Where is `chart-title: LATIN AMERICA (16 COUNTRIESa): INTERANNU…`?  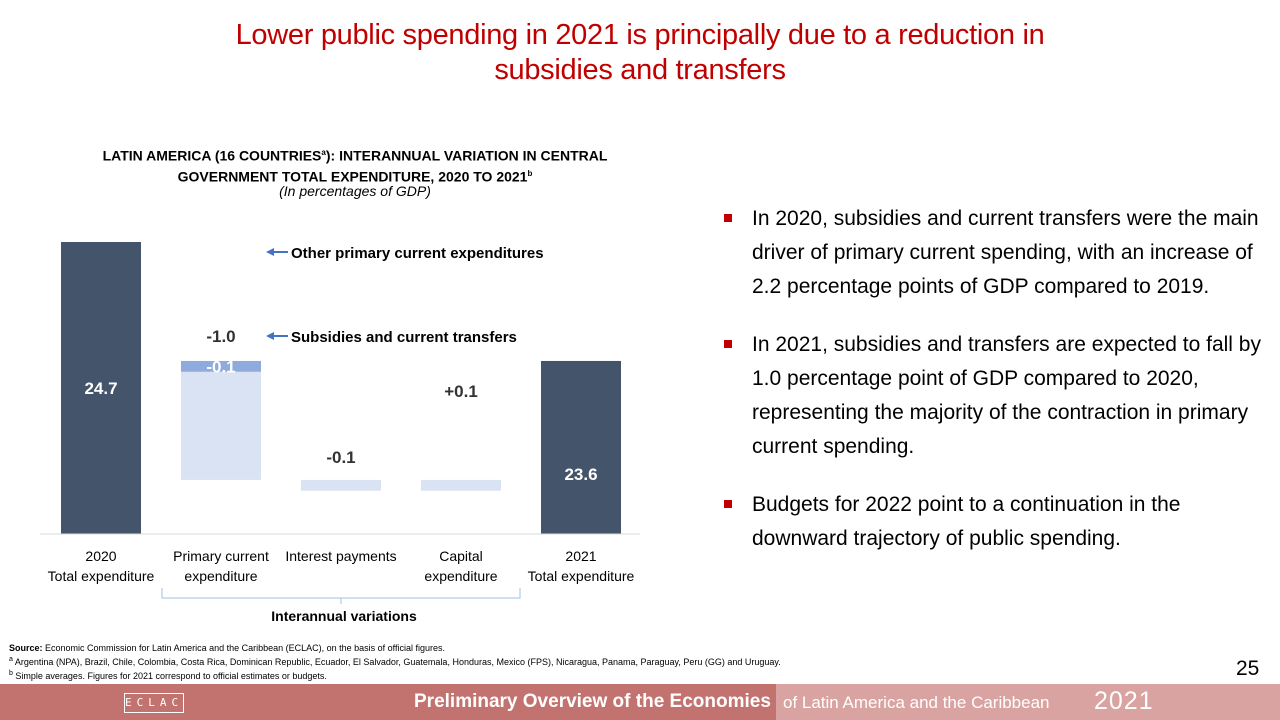 chart-title: LATIN AMERICA (16 COUNTRIESa): INTERANNU… is located at coordinates (355, 164).